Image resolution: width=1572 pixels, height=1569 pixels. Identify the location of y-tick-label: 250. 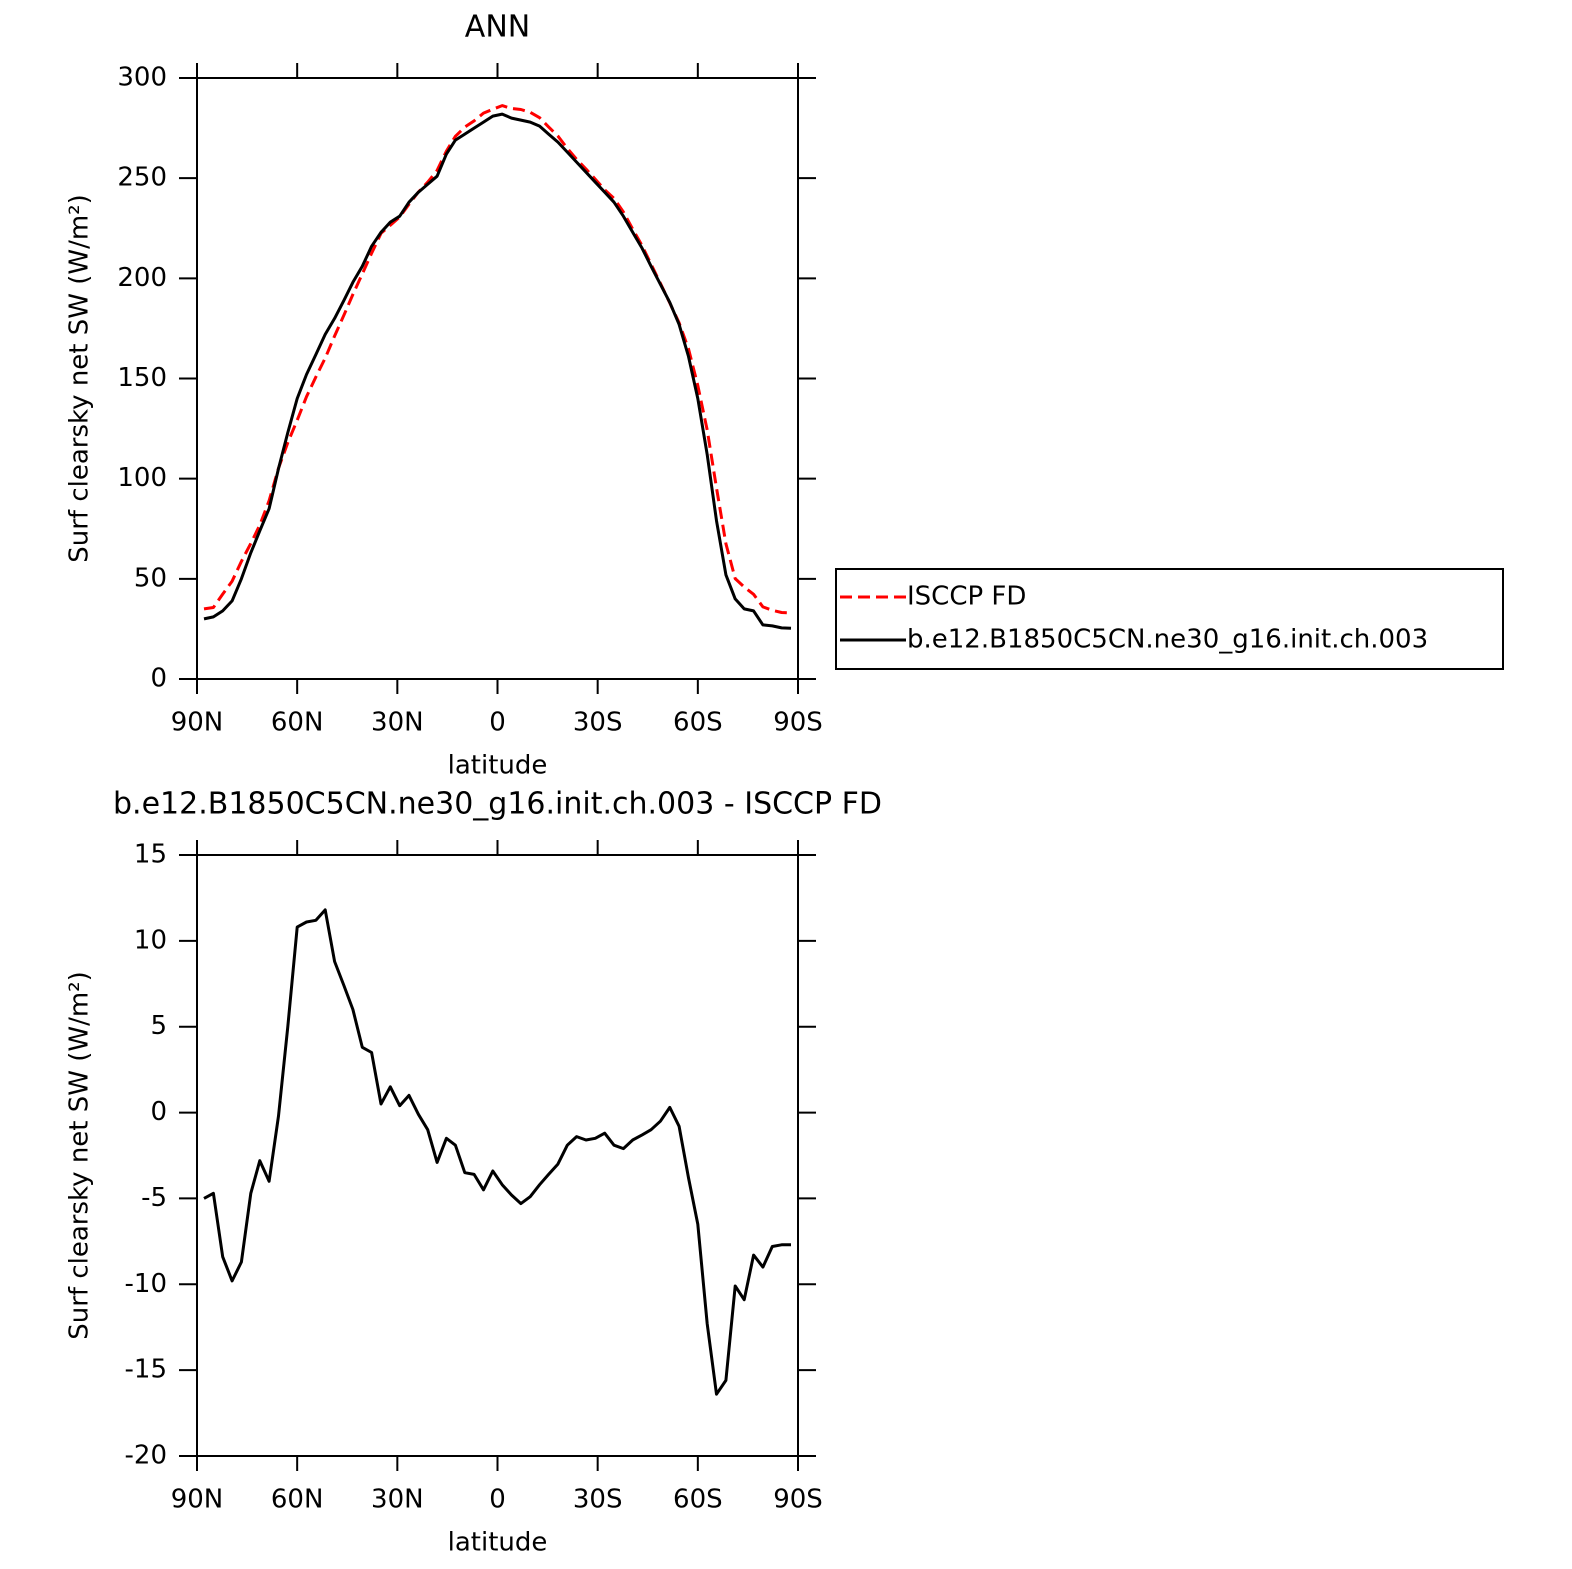
(142, 178).